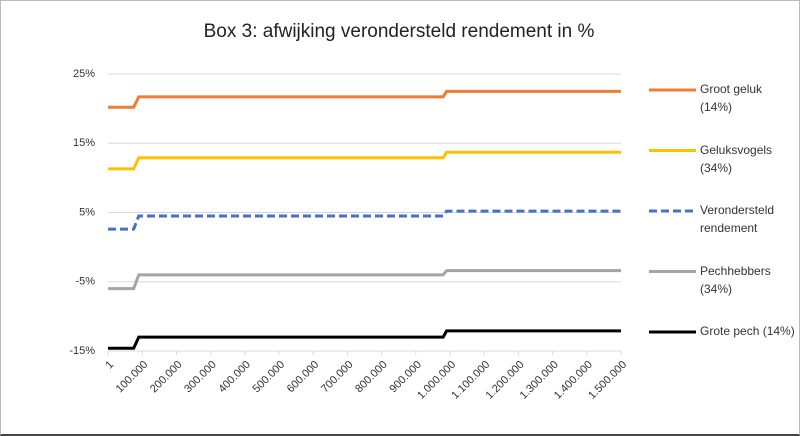 The image size is (800, 436). What do you see at coordinates (109, 365) in the screenshot?
I see `x-tick-label: 1` at bounding box center [109, 365].